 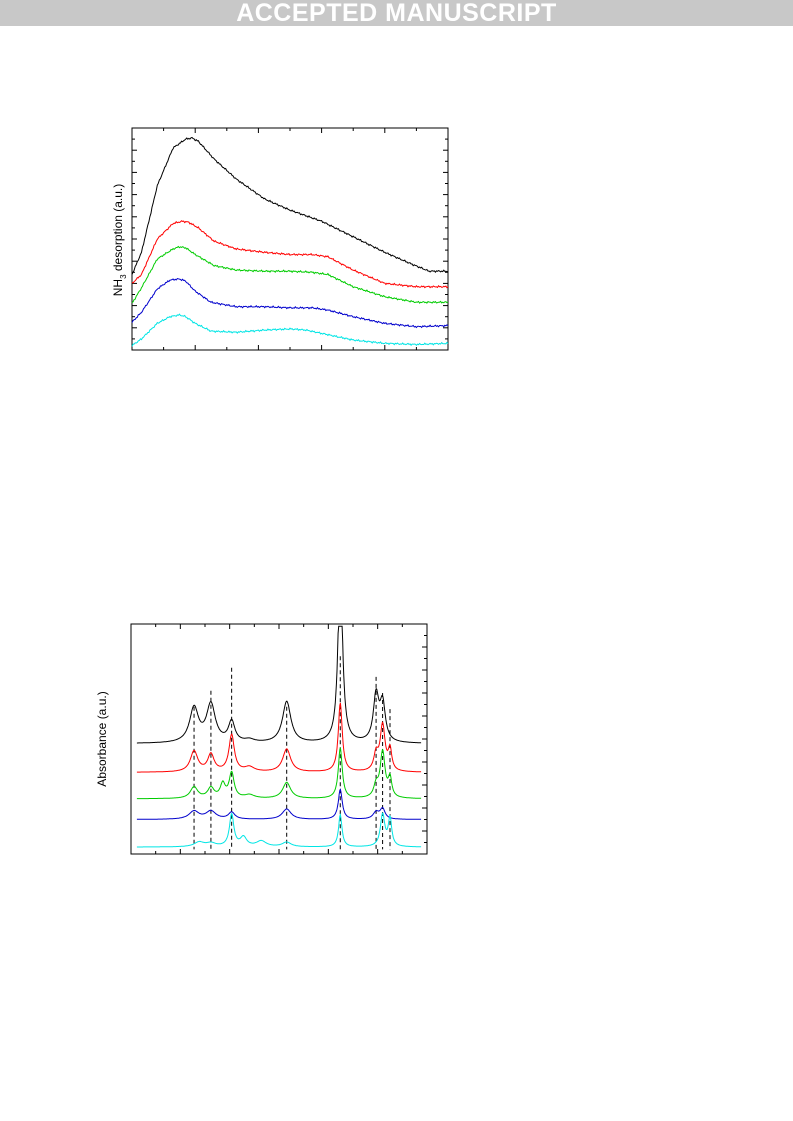 What do you see at coordinates (123, 276) in the screenshot?
I see `y-axis-label-sub: 3` at bounding box center [123, 276].